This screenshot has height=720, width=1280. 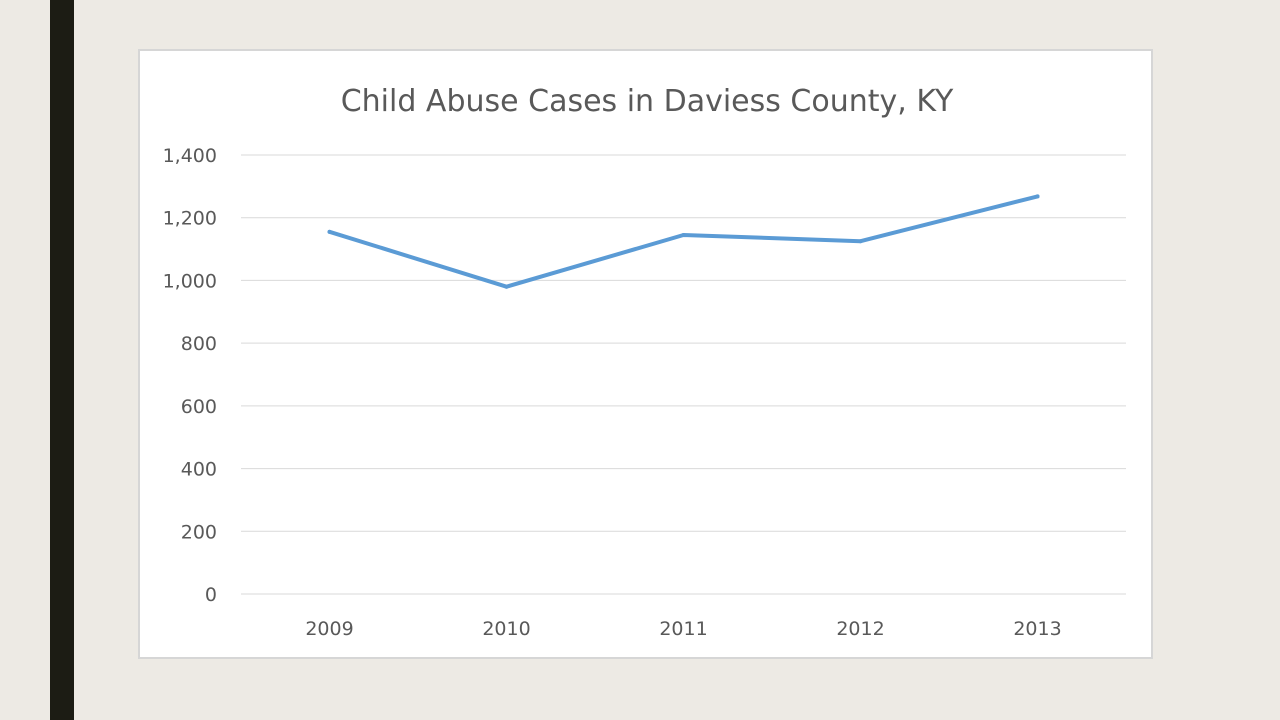 I want to click on y-tick-label: 800, so click(x=199, y=344).